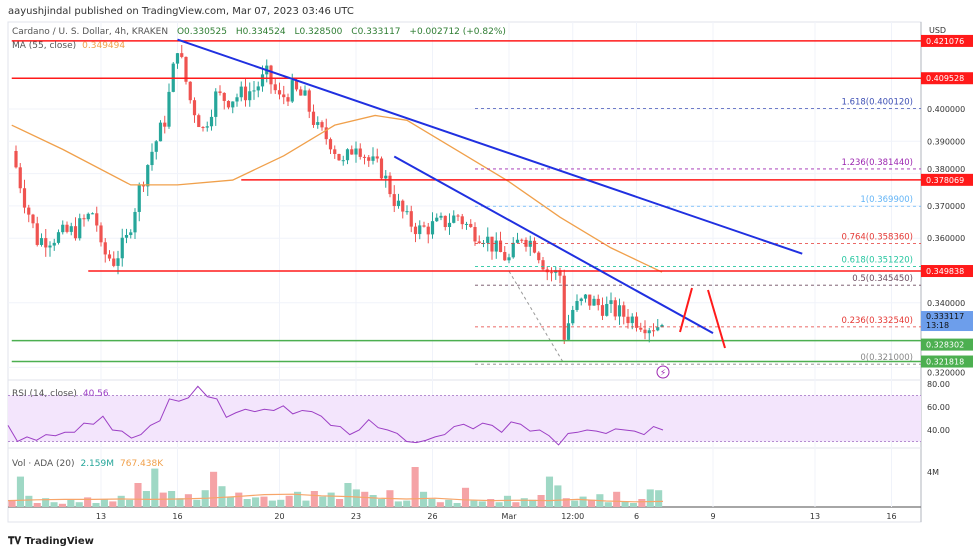 This screenshot has width=975, height=554. Describe the element at coordinates (16, 541) in the screenshot. I see `tv-logo-icon: 𝐓𝐕` at that location.